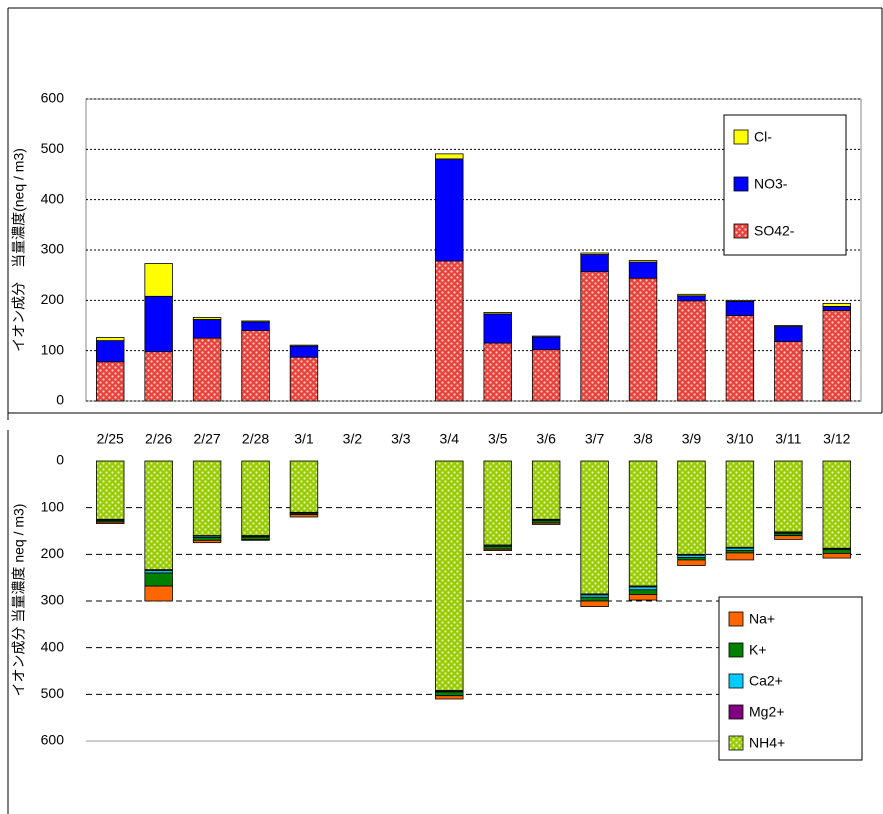 The height and width of the screenshot is (814, 883). What do you see at coordinates (546, 439) in the screenshot?
I see `x-tick-label: 3/6` at bounding box center [546, 439].